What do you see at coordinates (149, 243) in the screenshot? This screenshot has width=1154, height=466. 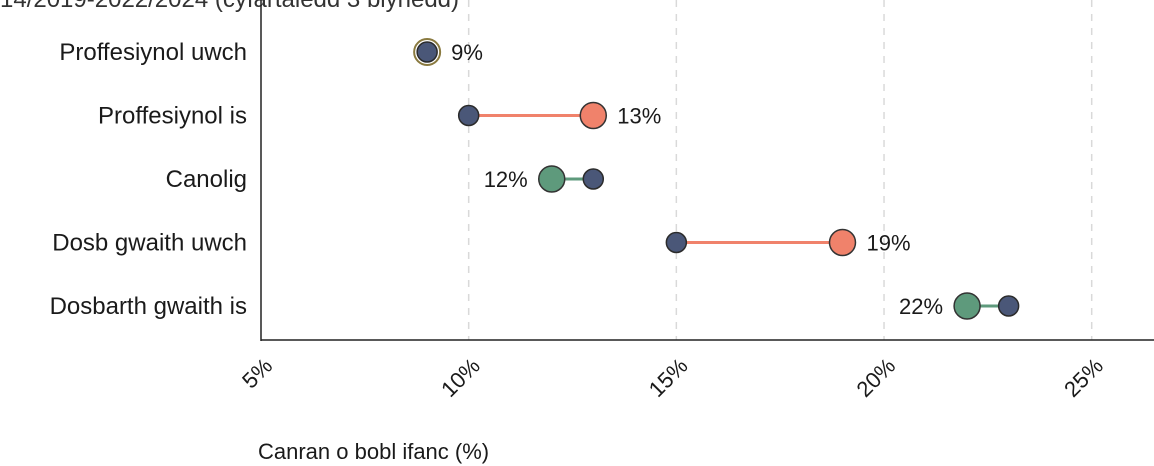 I see `y-category-label: Dosb gwaith uwch` at bounding box center [149, 243].